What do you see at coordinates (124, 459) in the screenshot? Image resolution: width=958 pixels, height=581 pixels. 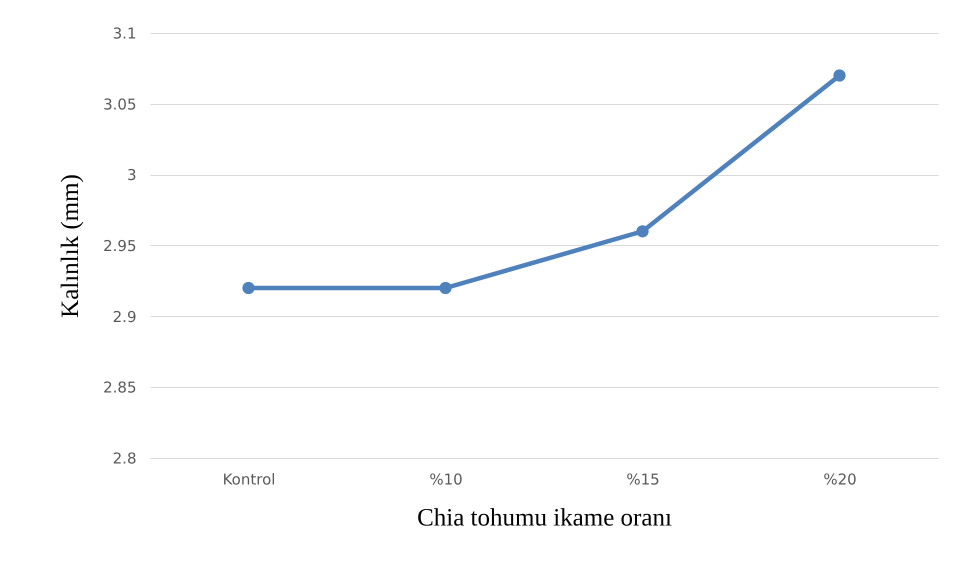 I see `y-tick-label: 2.8` at bounding box center [124, 459].